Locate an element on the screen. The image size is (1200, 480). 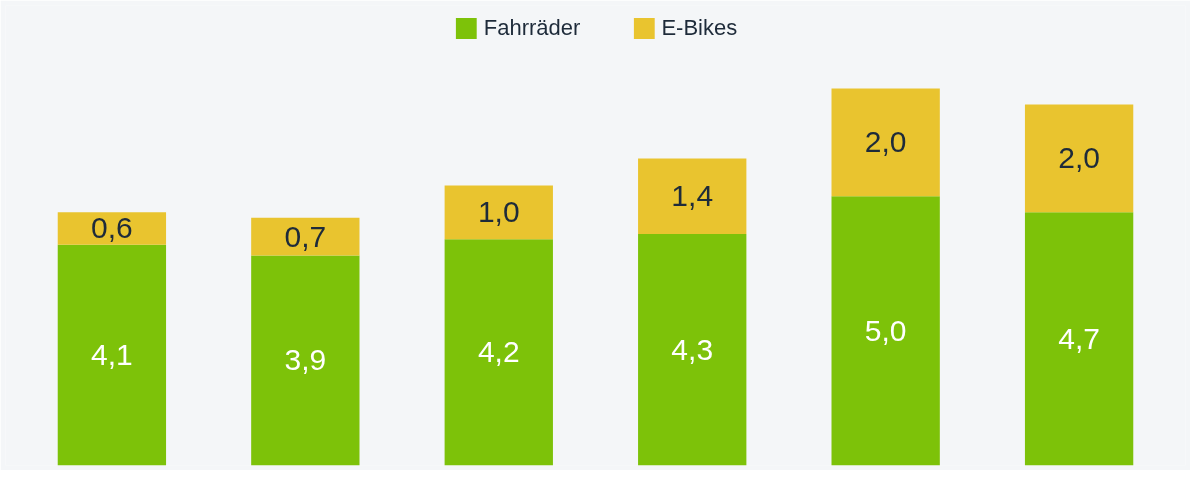
data-label: 1,4 is located at coordinates (692, 196).